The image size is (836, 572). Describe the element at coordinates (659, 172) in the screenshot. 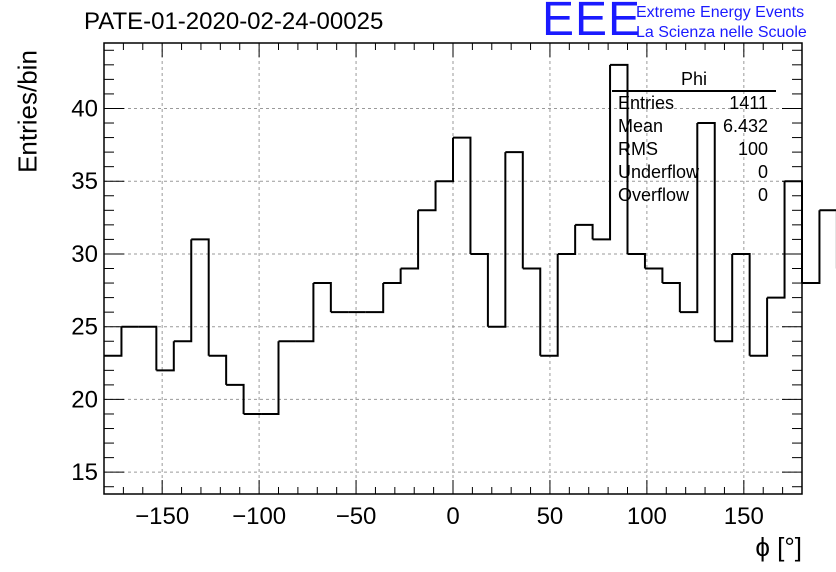

I see `stats-label: Underflow` at that location.